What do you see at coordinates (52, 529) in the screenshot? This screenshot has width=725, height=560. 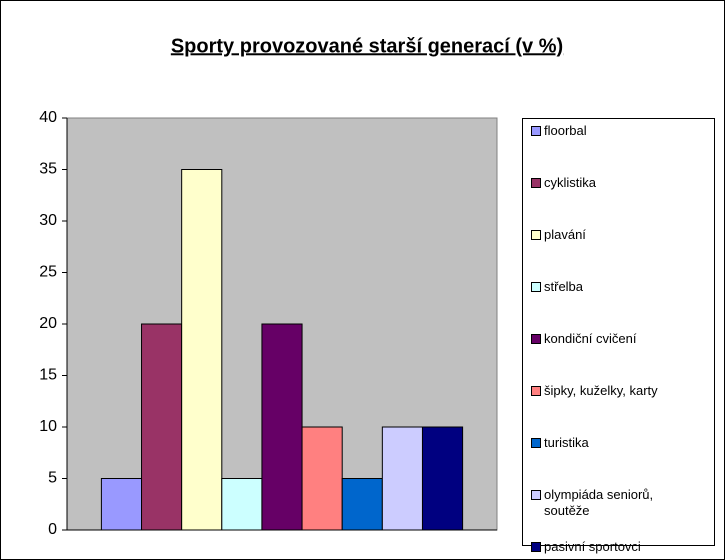 I see `y-tick-label: 0` at bounding box center [52, 529].